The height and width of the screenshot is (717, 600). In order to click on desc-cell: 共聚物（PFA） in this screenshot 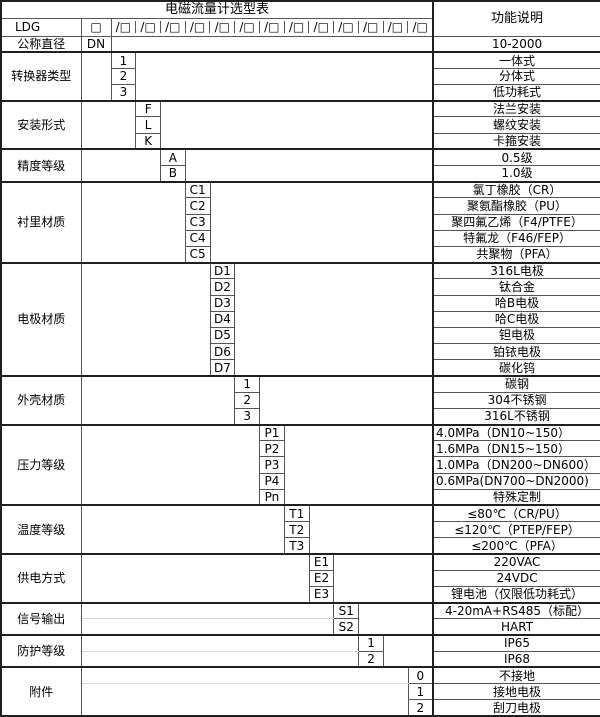, I will do `click(516, 254)`.